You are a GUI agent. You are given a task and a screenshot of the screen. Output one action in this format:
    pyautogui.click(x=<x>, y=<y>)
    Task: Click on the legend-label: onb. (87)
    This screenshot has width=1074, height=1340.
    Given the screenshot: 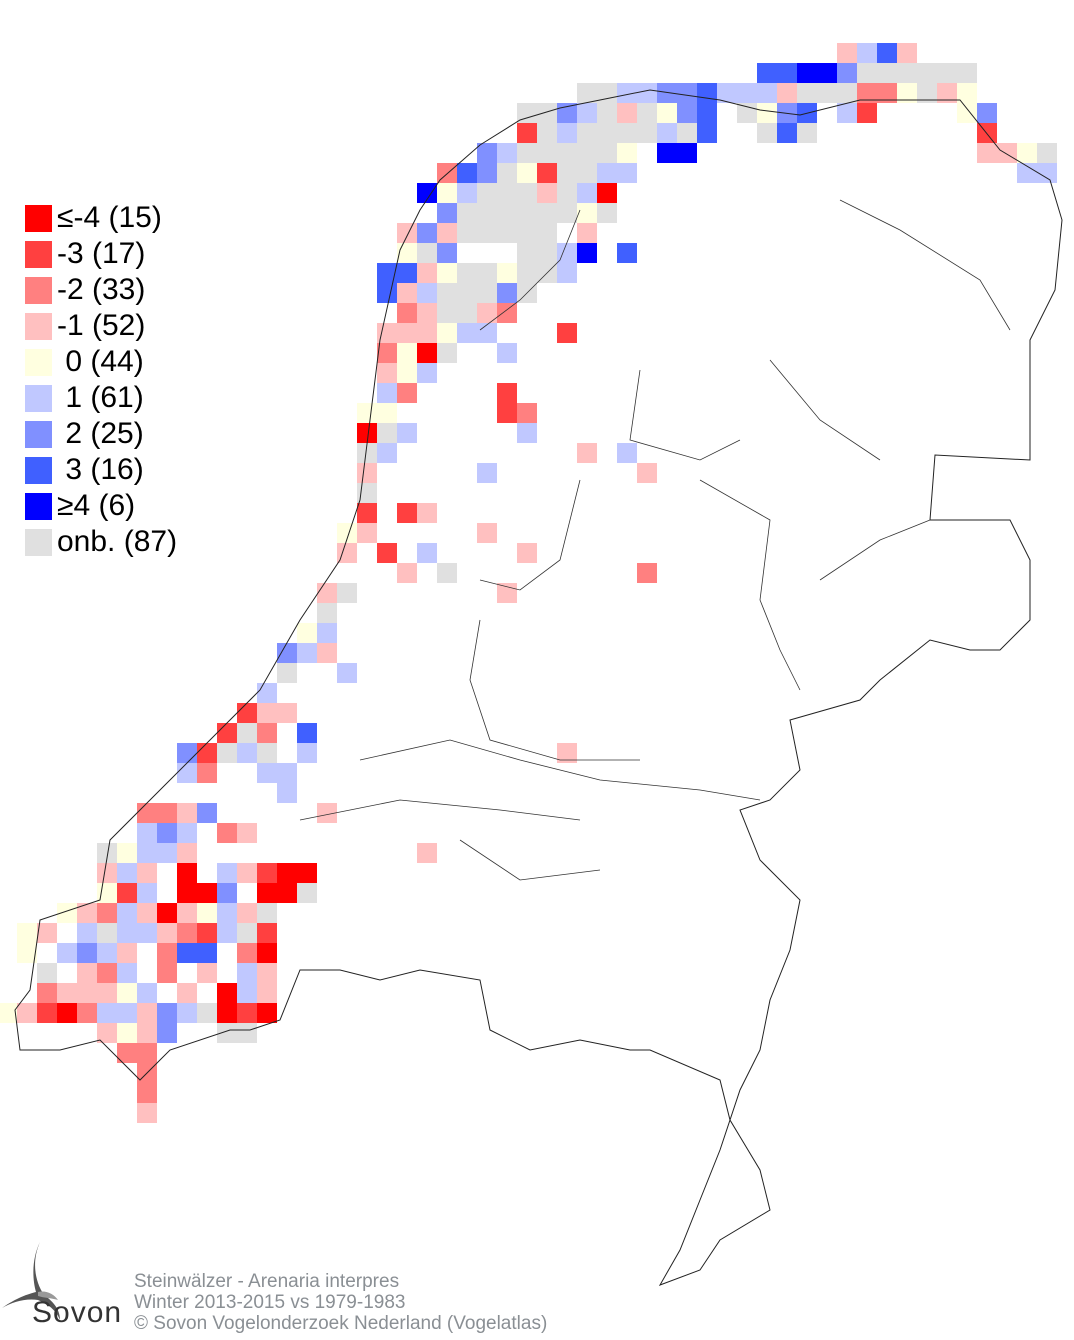 What is the action you would take?
    pyautogui.click(x=117, y=541)
    